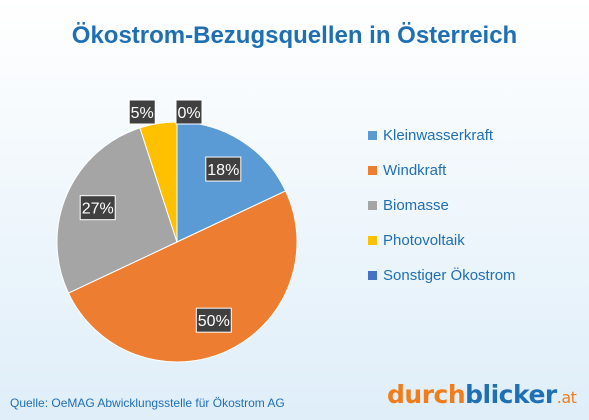 This screenshot has height=420, width=589. I want to click on data-label-photovoltaik: 5%, so click(142, 112).